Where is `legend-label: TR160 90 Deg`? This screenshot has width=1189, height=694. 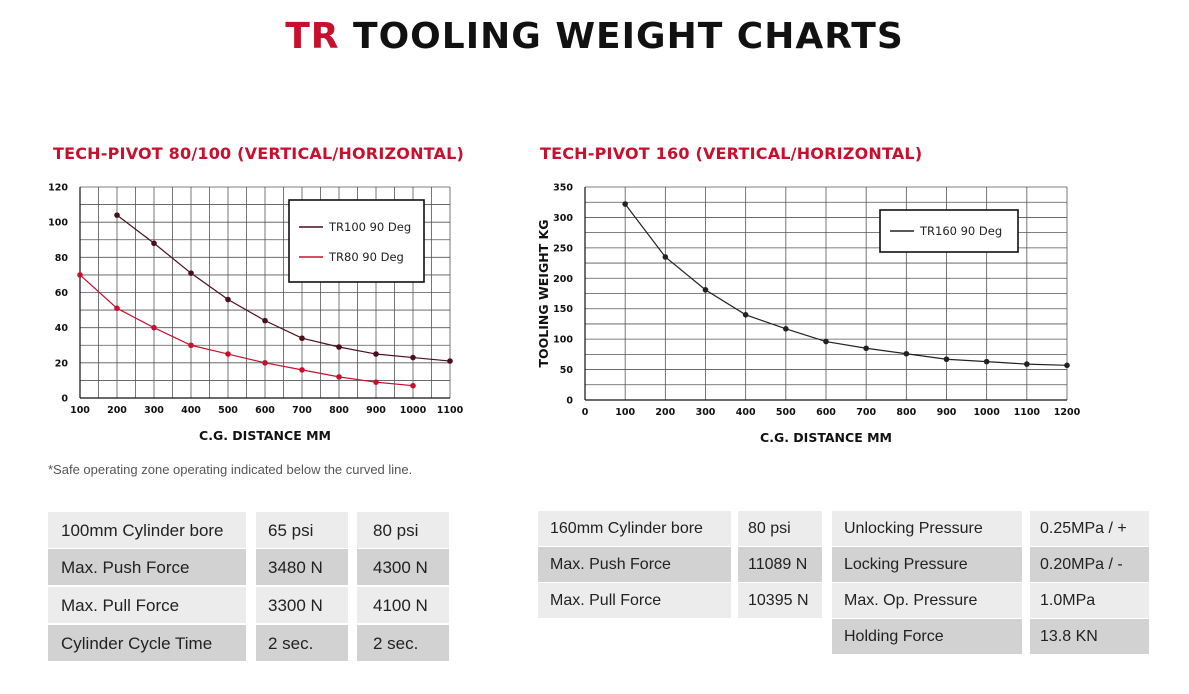
legend-label: TR160 90 Deg is located at coordinates (960, 231).